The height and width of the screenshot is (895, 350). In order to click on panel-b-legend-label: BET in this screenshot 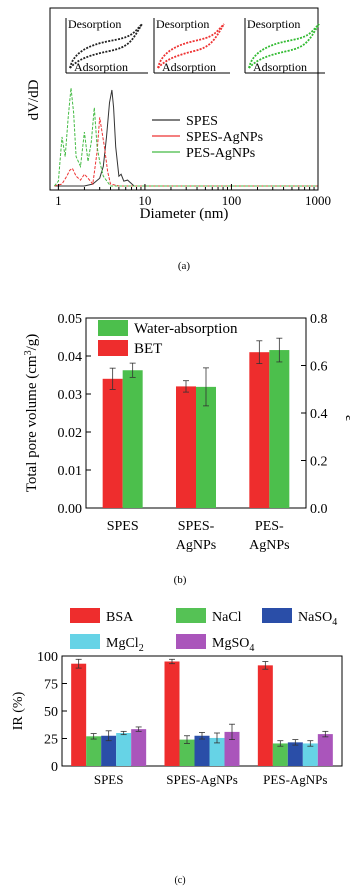, I will do `click(148, 349)`.